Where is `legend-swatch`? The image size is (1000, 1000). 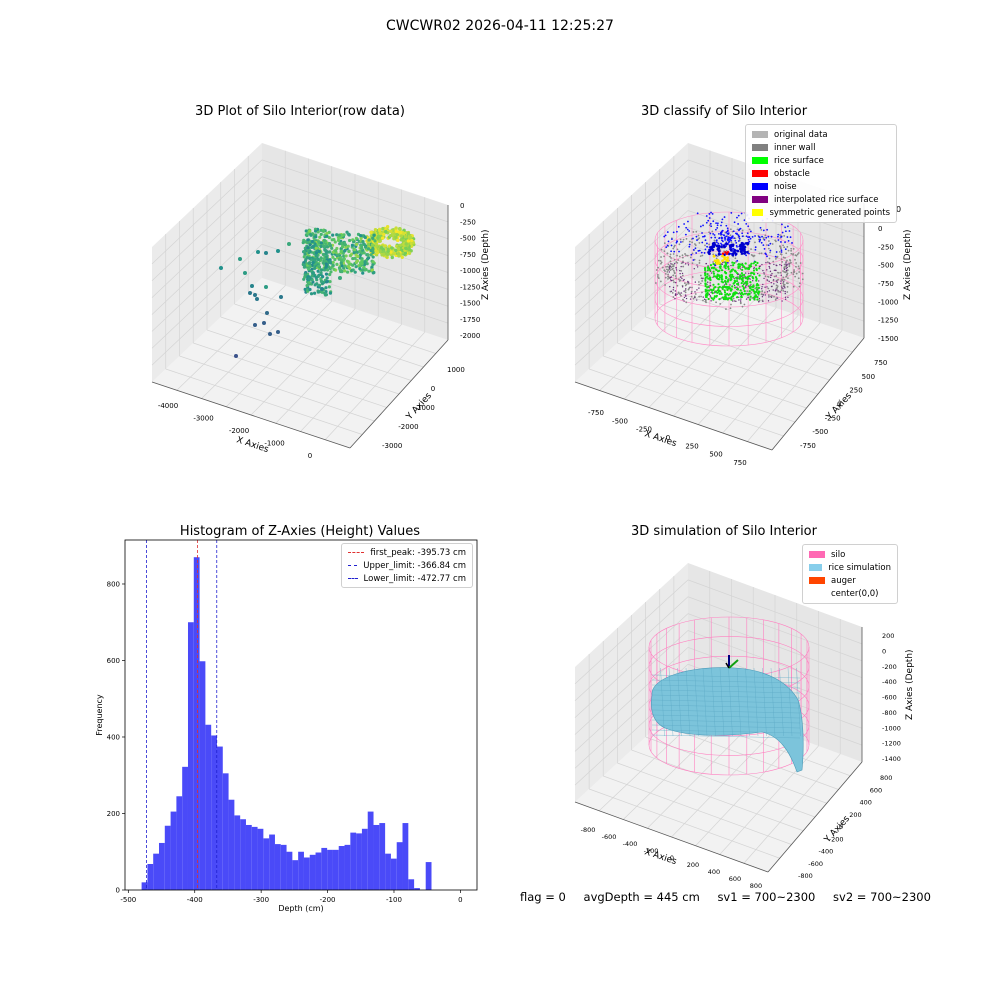
legend-swatch is located at coordinates (760, 173).